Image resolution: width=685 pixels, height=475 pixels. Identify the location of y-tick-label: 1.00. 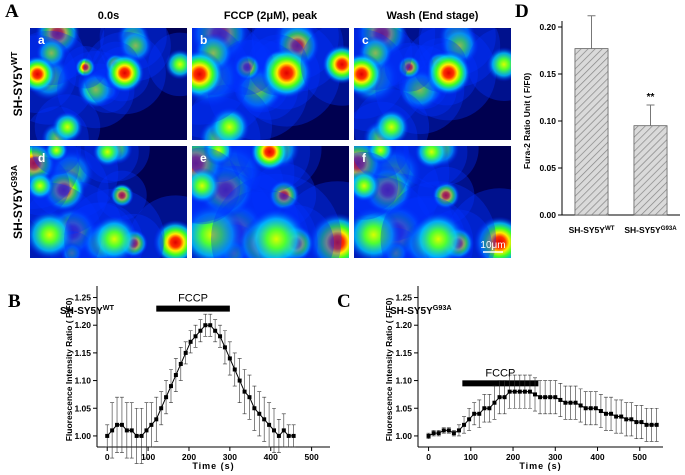
(403, 436).